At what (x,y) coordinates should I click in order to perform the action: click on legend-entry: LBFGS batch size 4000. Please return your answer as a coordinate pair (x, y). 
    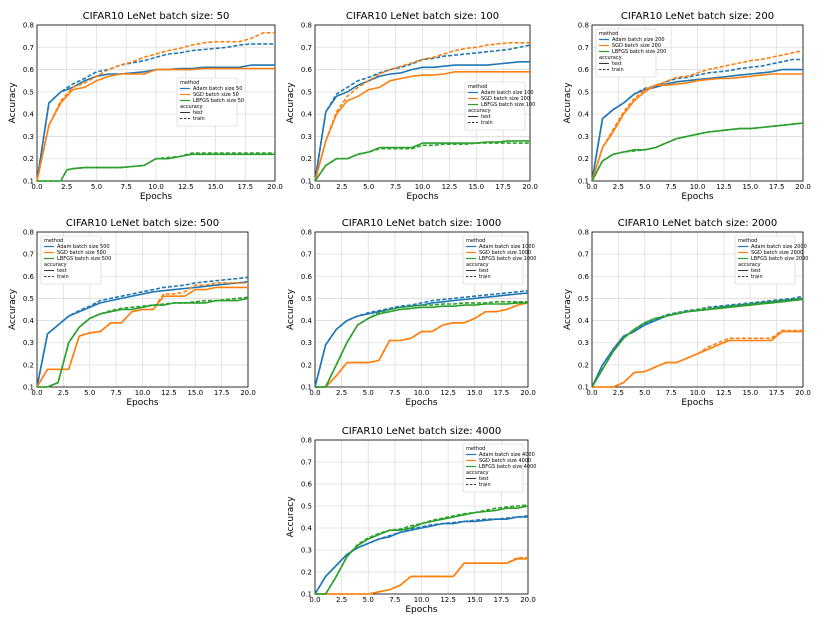
    Looking at the image, I should click on (507, 467).